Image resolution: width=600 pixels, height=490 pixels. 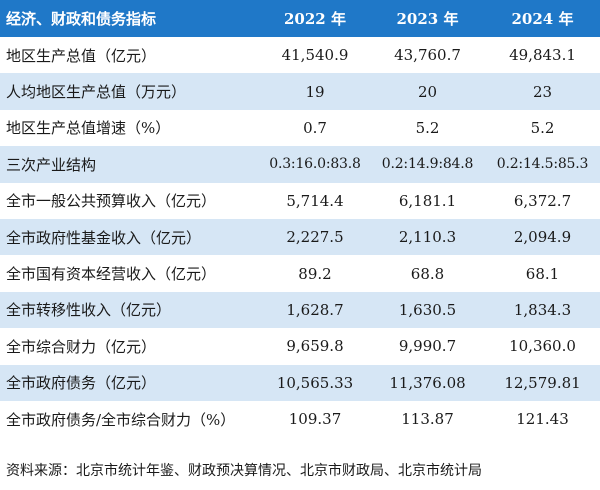 I want to click on row-label: 地区生产总值（亿元）, so click(x=81, y=55).